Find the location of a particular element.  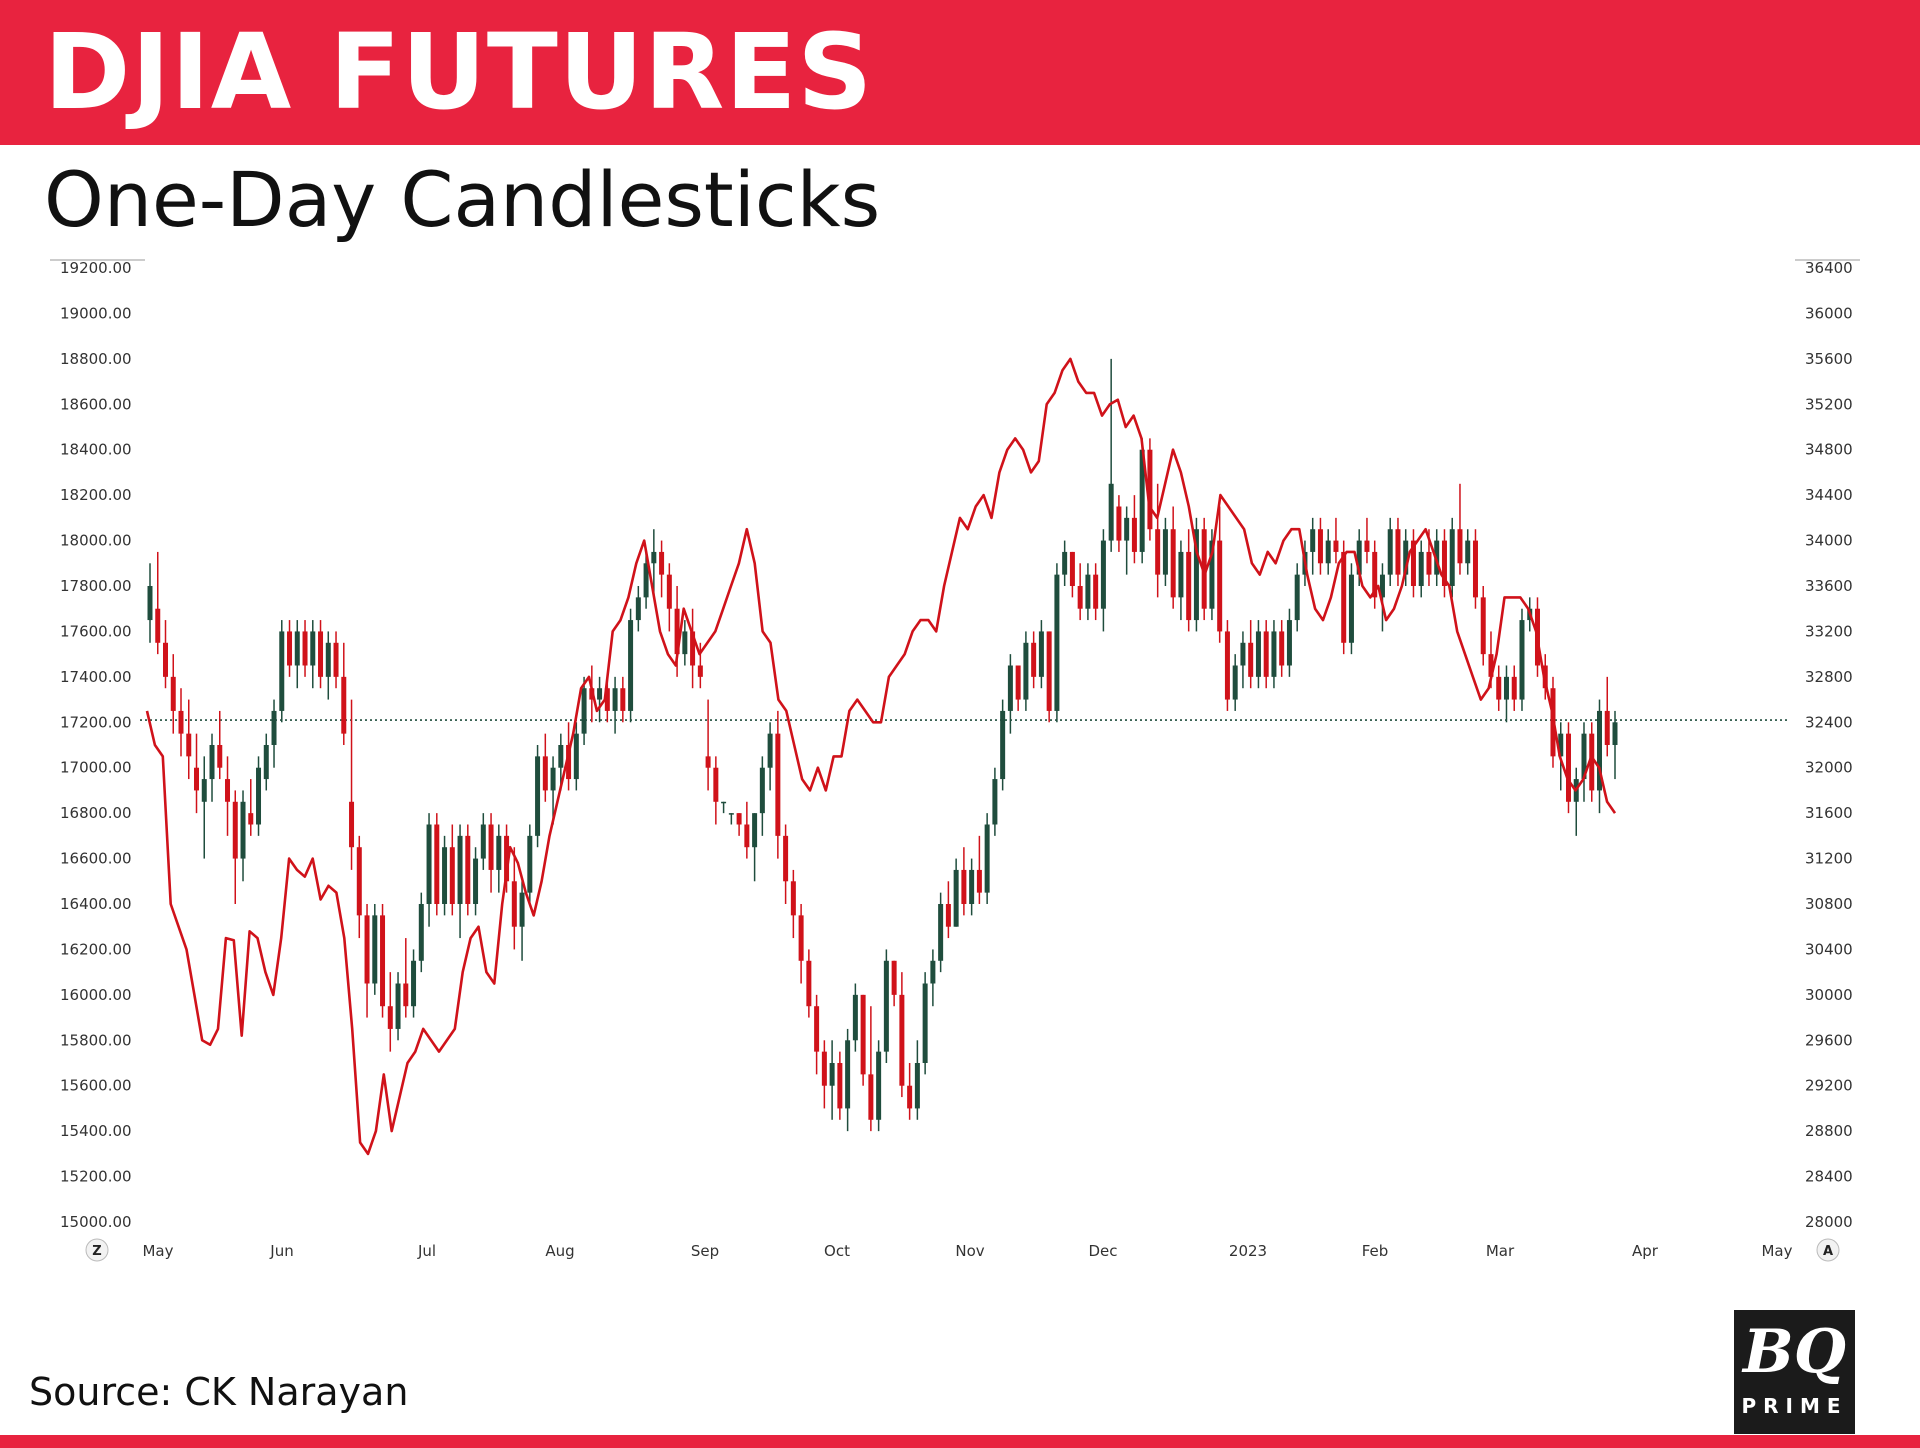

right-tick-label: 36400 is located at coordinates (1829, 268).